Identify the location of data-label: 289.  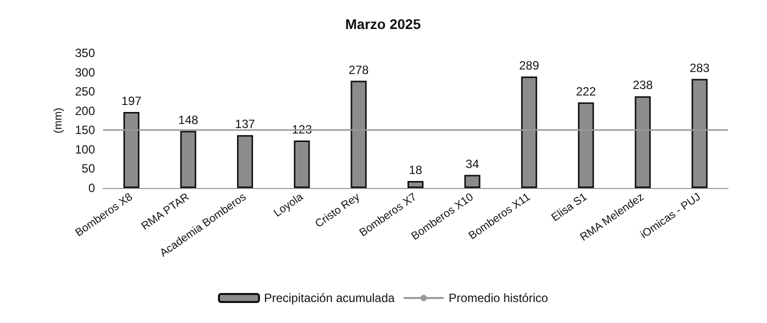
(529, 65).